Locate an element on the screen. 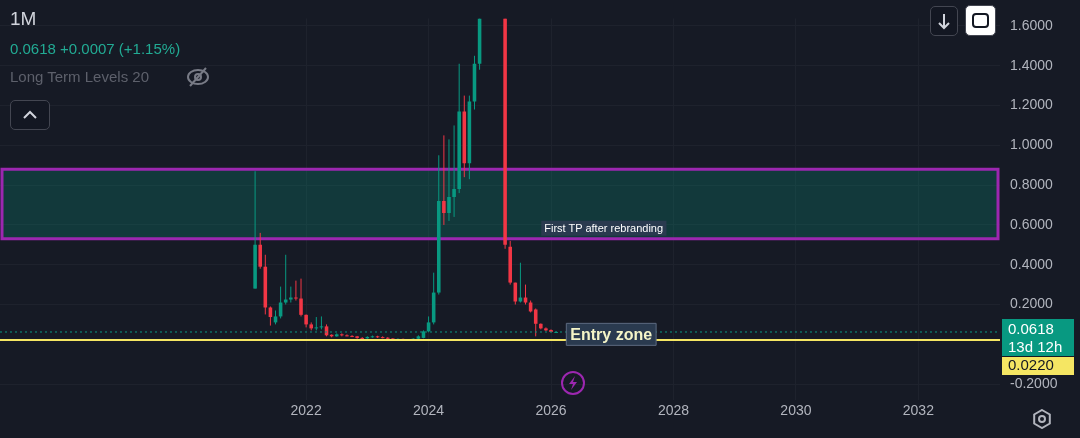 The height and width of the screenshot is (438, 1080). annotation: Entry zone is located at coordinates (611, 334).